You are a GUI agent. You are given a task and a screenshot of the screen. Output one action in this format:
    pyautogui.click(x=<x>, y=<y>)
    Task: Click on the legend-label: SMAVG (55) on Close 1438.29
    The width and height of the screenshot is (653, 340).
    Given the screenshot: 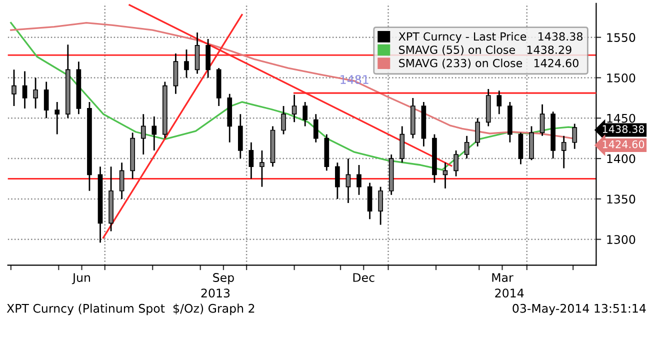 What is the action you would take?
    pyautogui.click(x=485, y=50)
    